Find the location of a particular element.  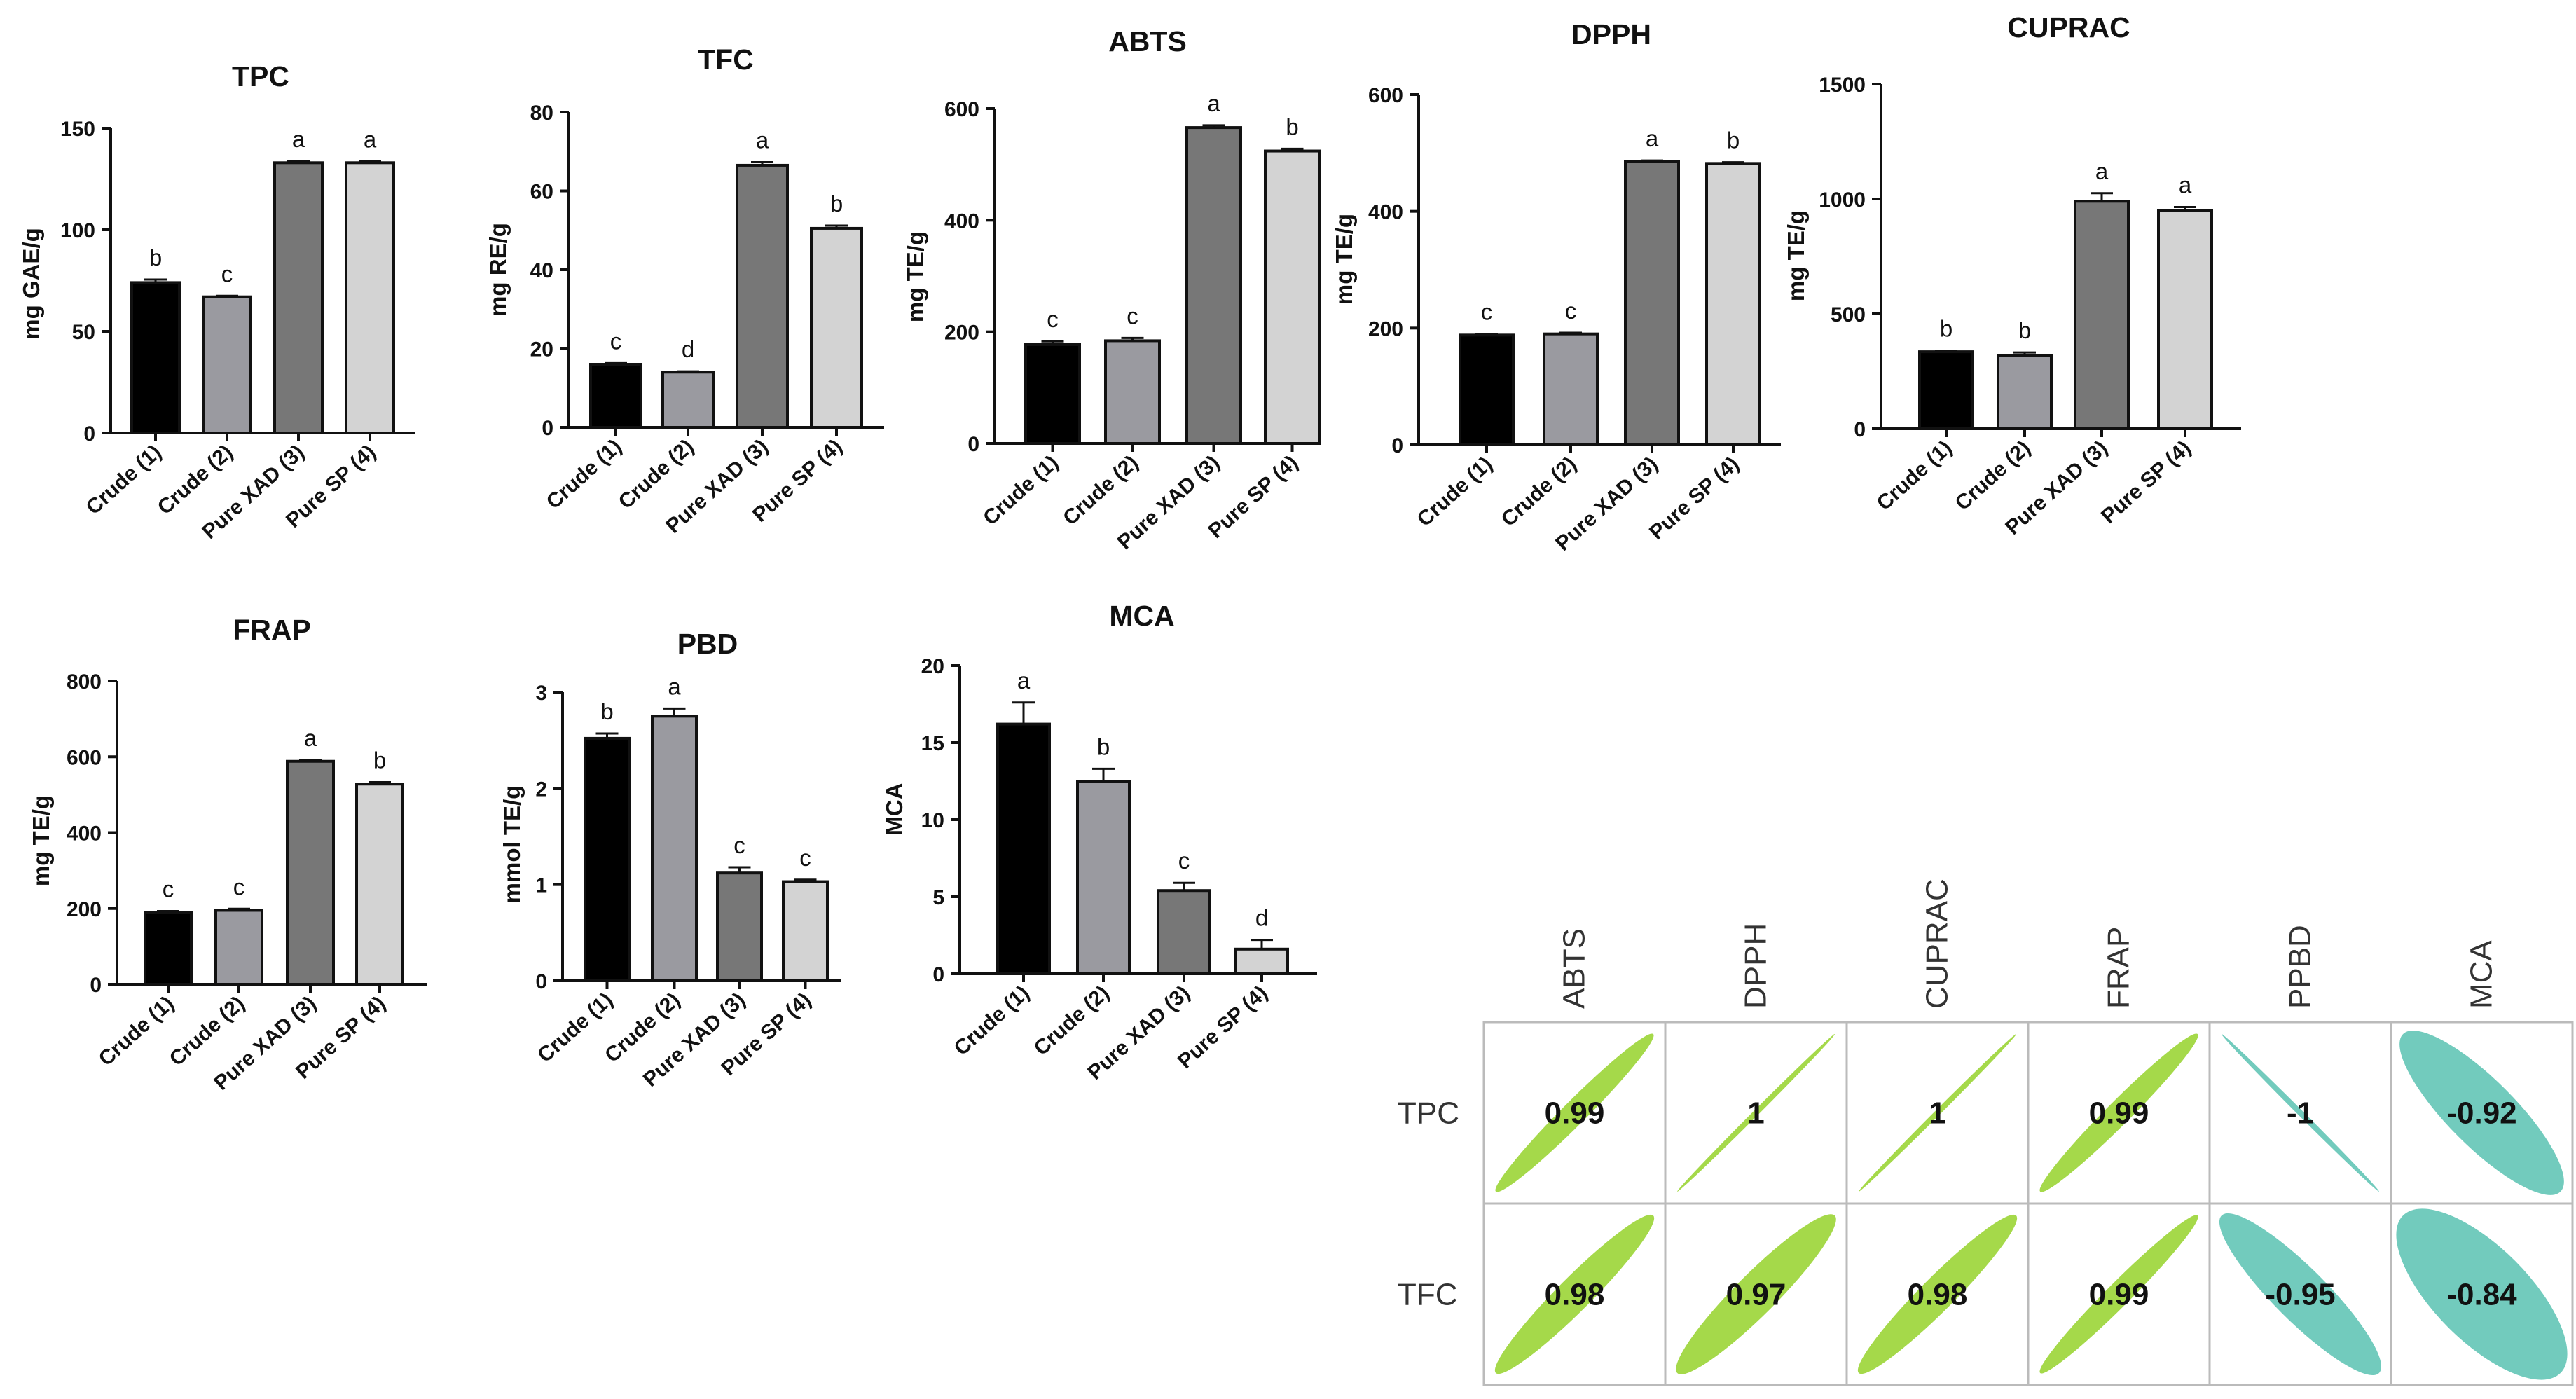

corr-value: -0.95 is located at coordinates (2300, 1295).